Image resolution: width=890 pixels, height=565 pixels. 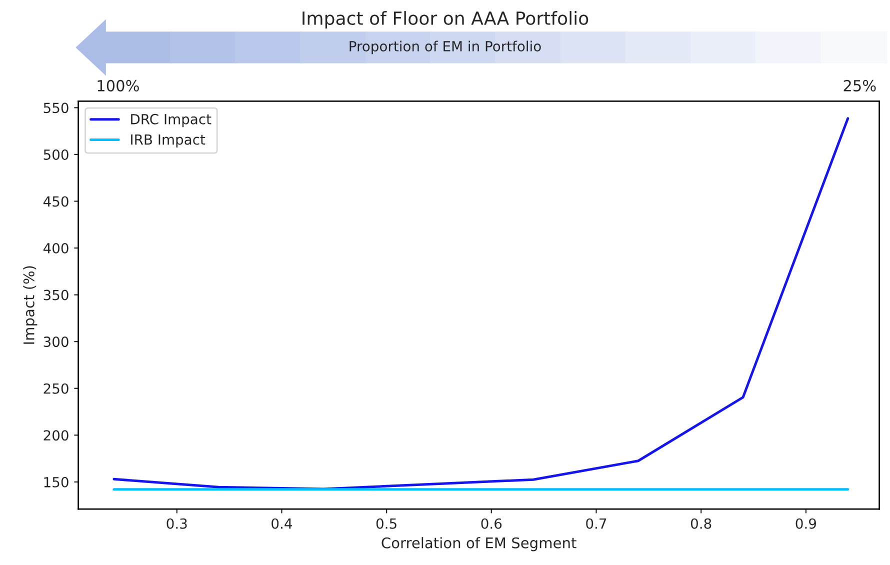 What do you see at coordinates (56, 154) in the screenshot?
I see `y-tick-label: 500` at bounding box center [56, 154].